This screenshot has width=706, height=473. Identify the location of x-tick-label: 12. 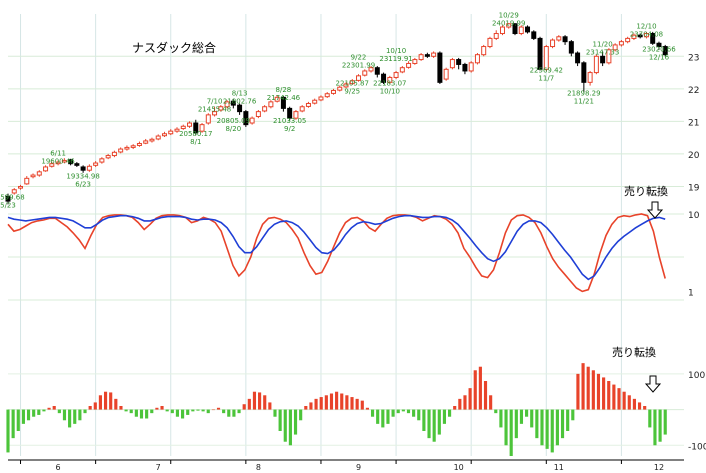
(659, 467).